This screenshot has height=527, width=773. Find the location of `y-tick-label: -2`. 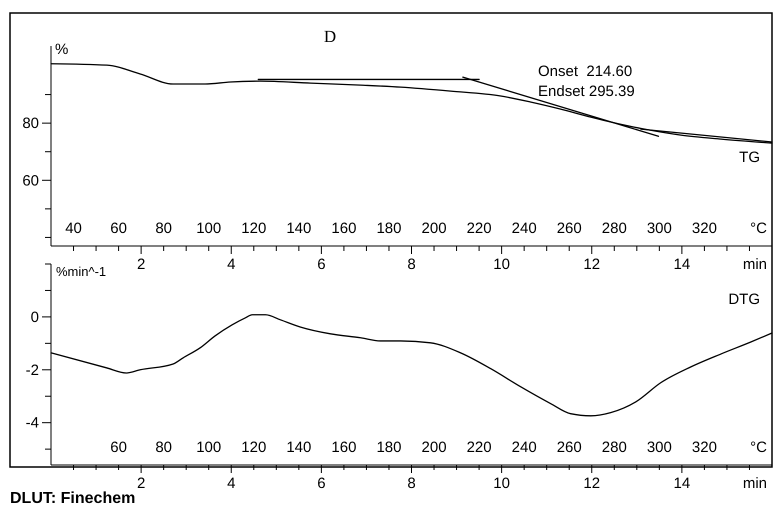

y-tick-label: -2 is located at coordinates (32, 370).